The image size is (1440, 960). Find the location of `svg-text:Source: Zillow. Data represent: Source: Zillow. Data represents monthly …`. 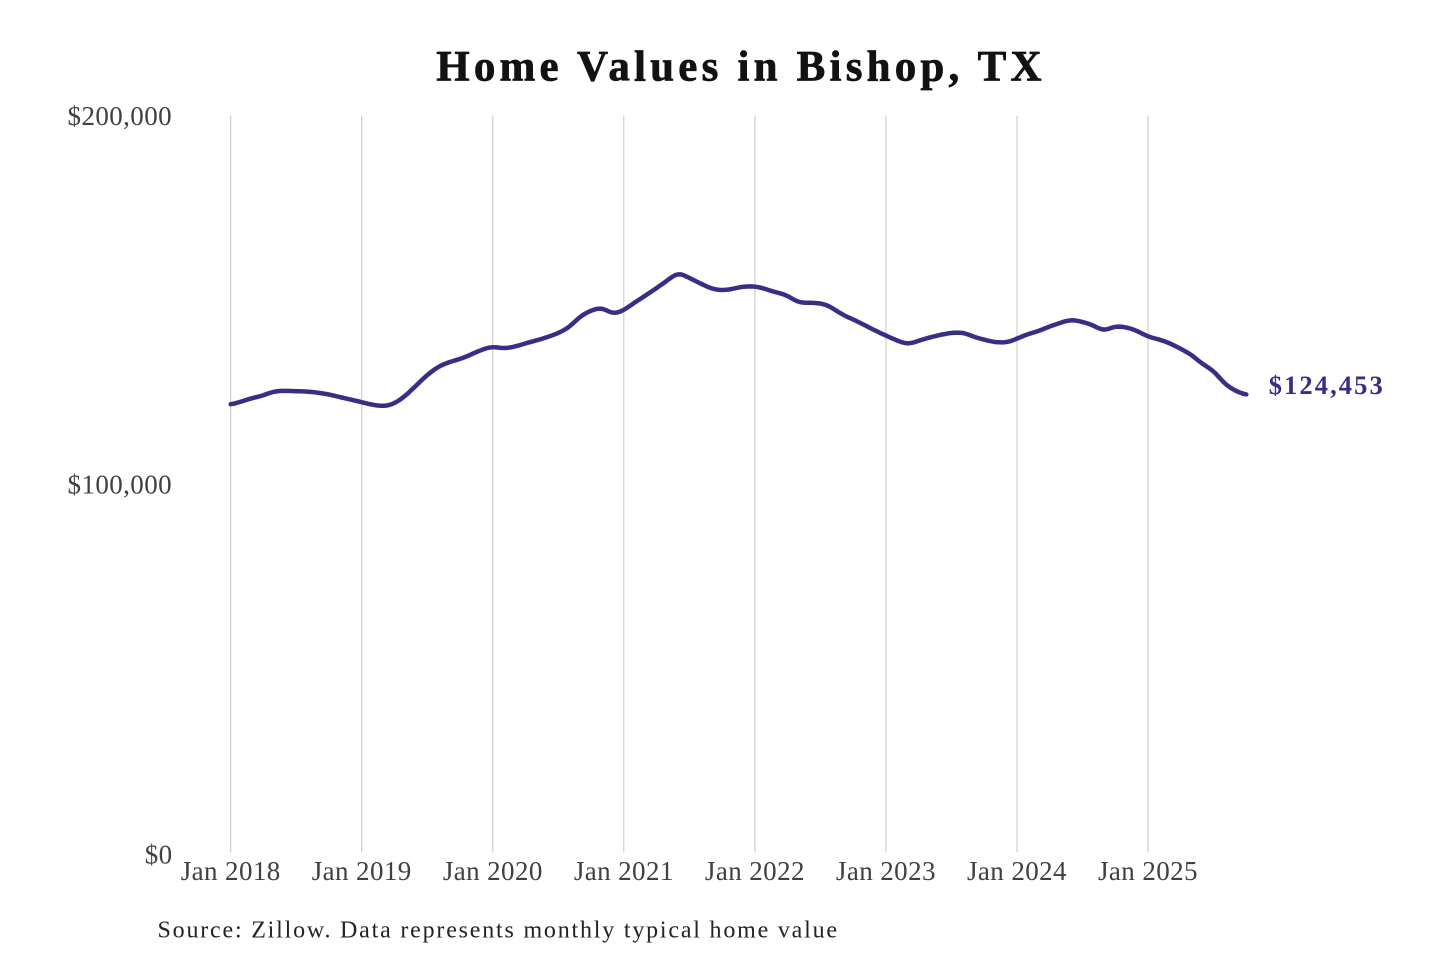

svg-text:Source: Zillow. Data represent: Source: Zillow. Data represents monthly … is located at coordinates (498, 931).